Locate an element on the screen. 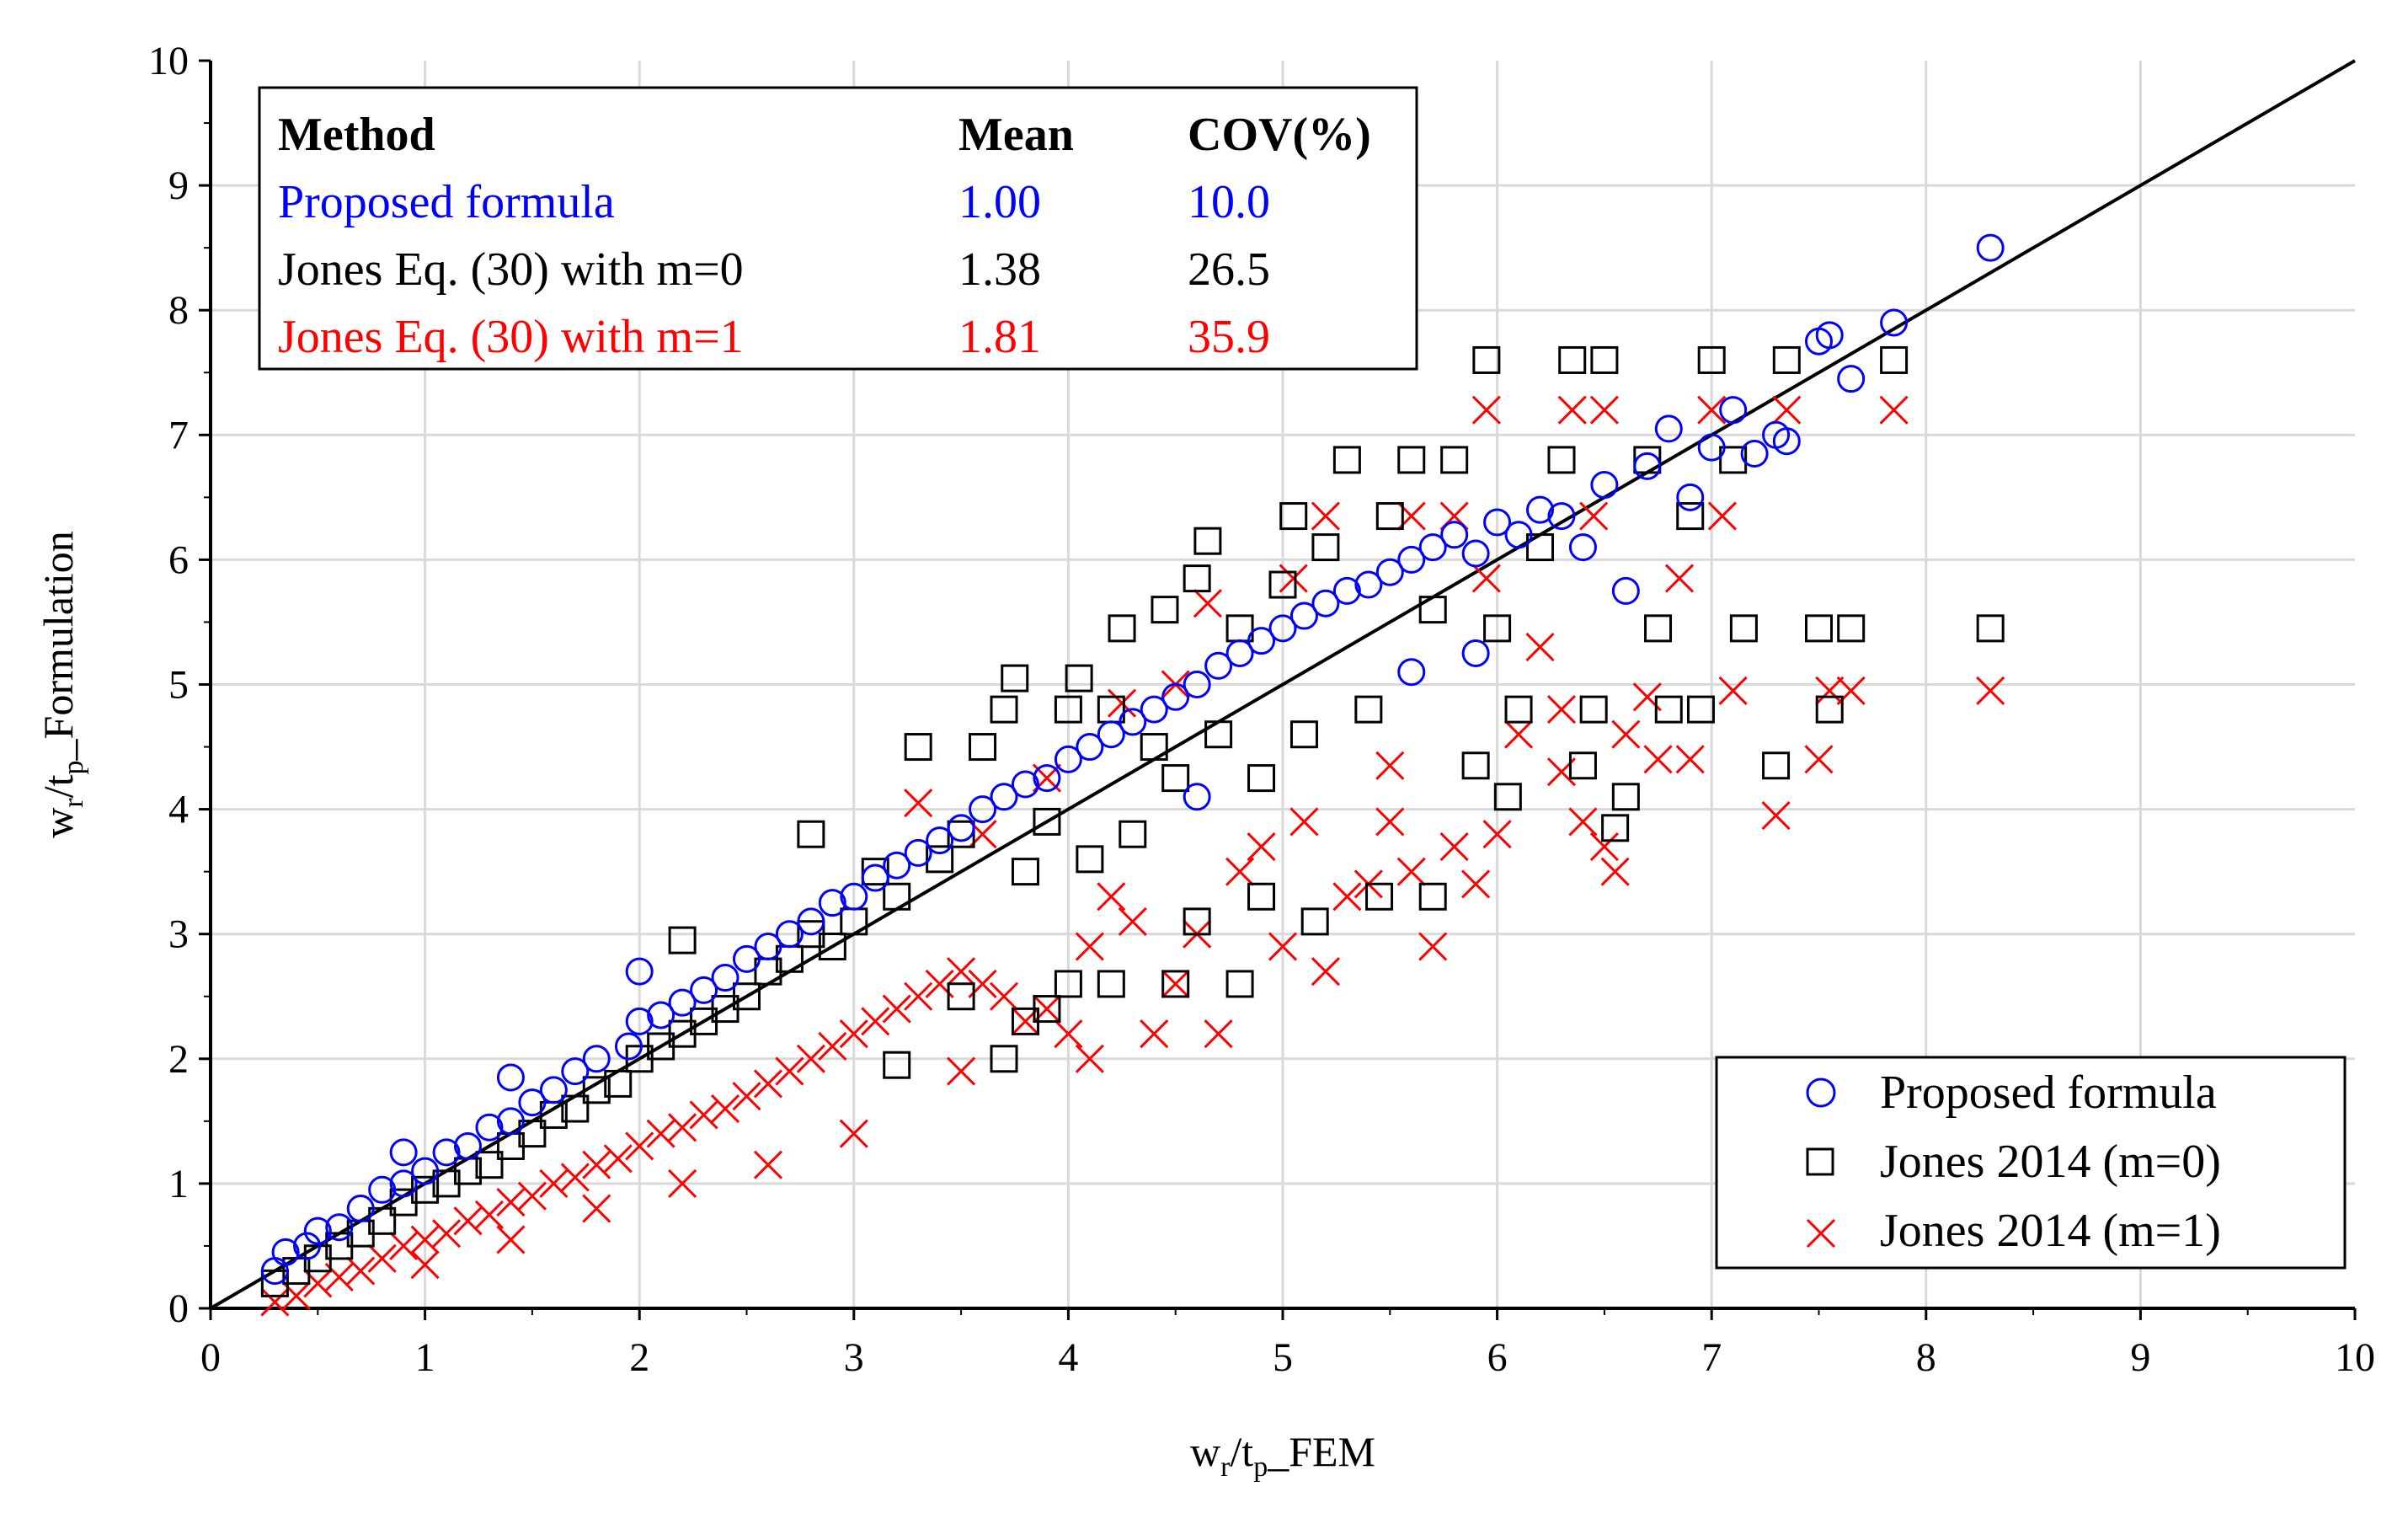 This screenshot has height=1540, width=2408. y-tick-label: 6 is located at coordinates (178, 560).